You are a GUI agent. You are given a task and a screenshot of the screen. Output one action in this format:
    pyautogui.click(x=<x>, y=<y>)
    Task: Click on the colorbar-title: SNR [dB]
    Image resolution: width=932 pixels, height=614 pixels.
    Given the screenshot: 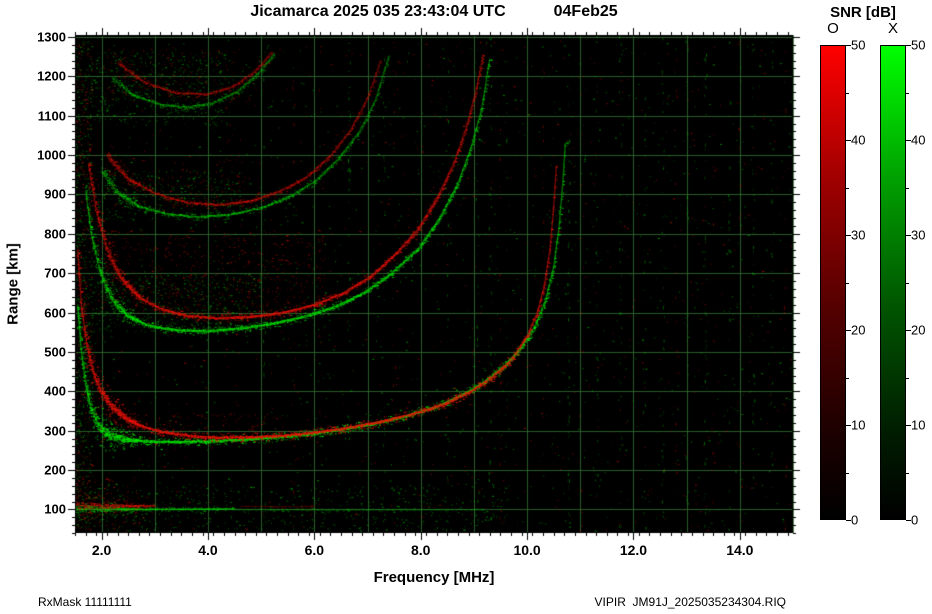 What is the action you would take?
    pyautogui.click(x=863, y=12)
    